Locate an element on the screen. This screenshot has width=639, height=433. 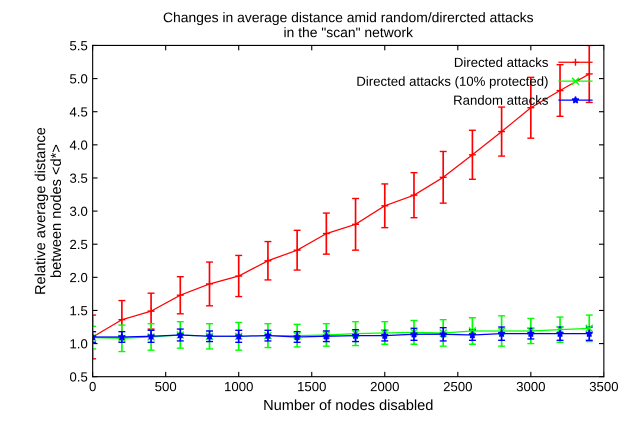
y-axis-title: Relative average distance between nodes <d*> is located at coordinates (48, 211).